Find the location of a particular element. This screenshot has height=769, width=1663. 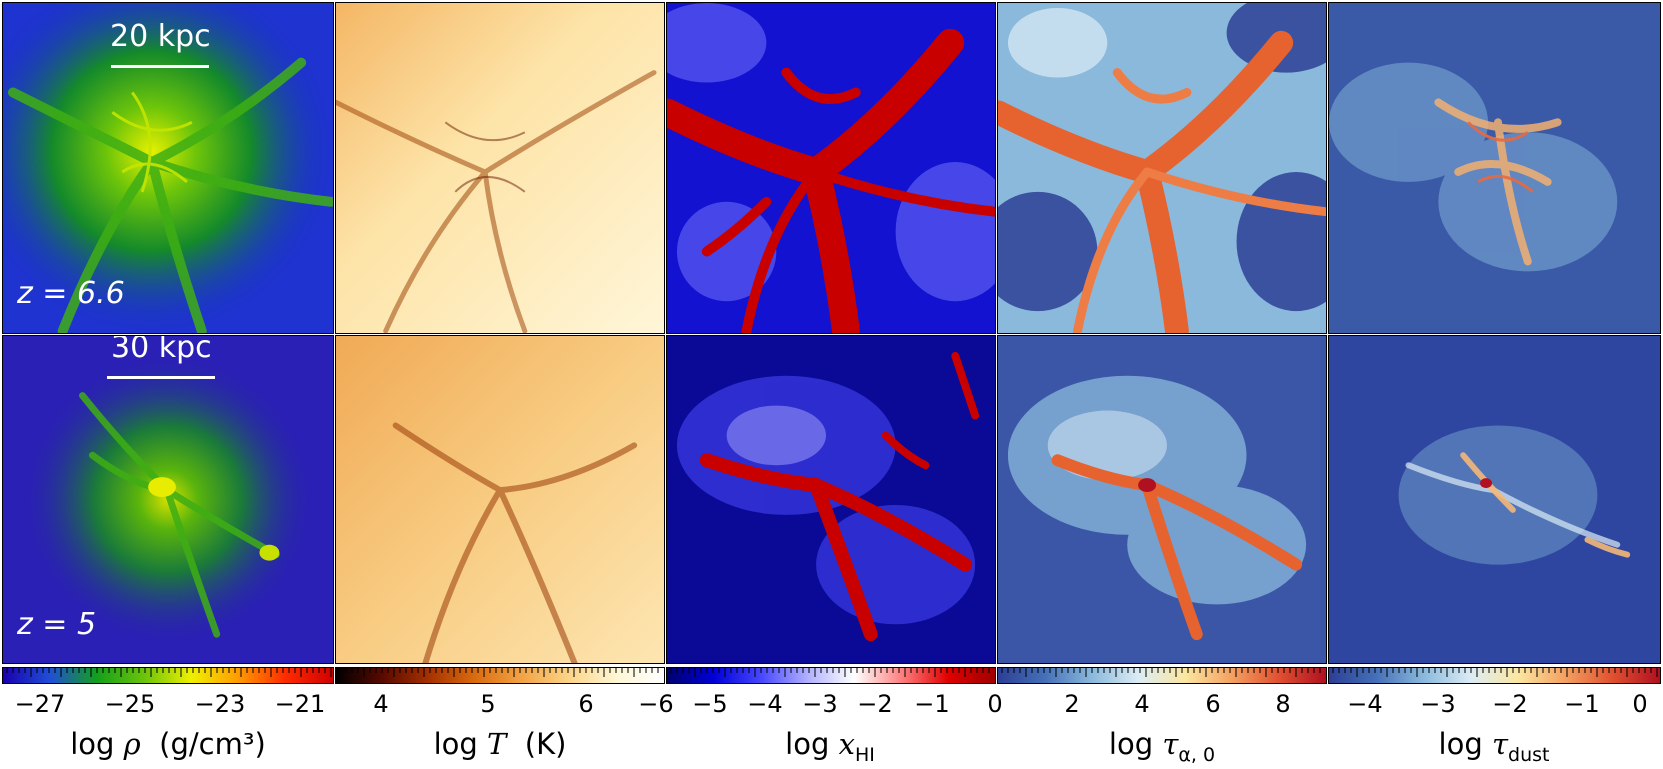

neutral-fraction-map-z5 is located at coordinates (831, 499).